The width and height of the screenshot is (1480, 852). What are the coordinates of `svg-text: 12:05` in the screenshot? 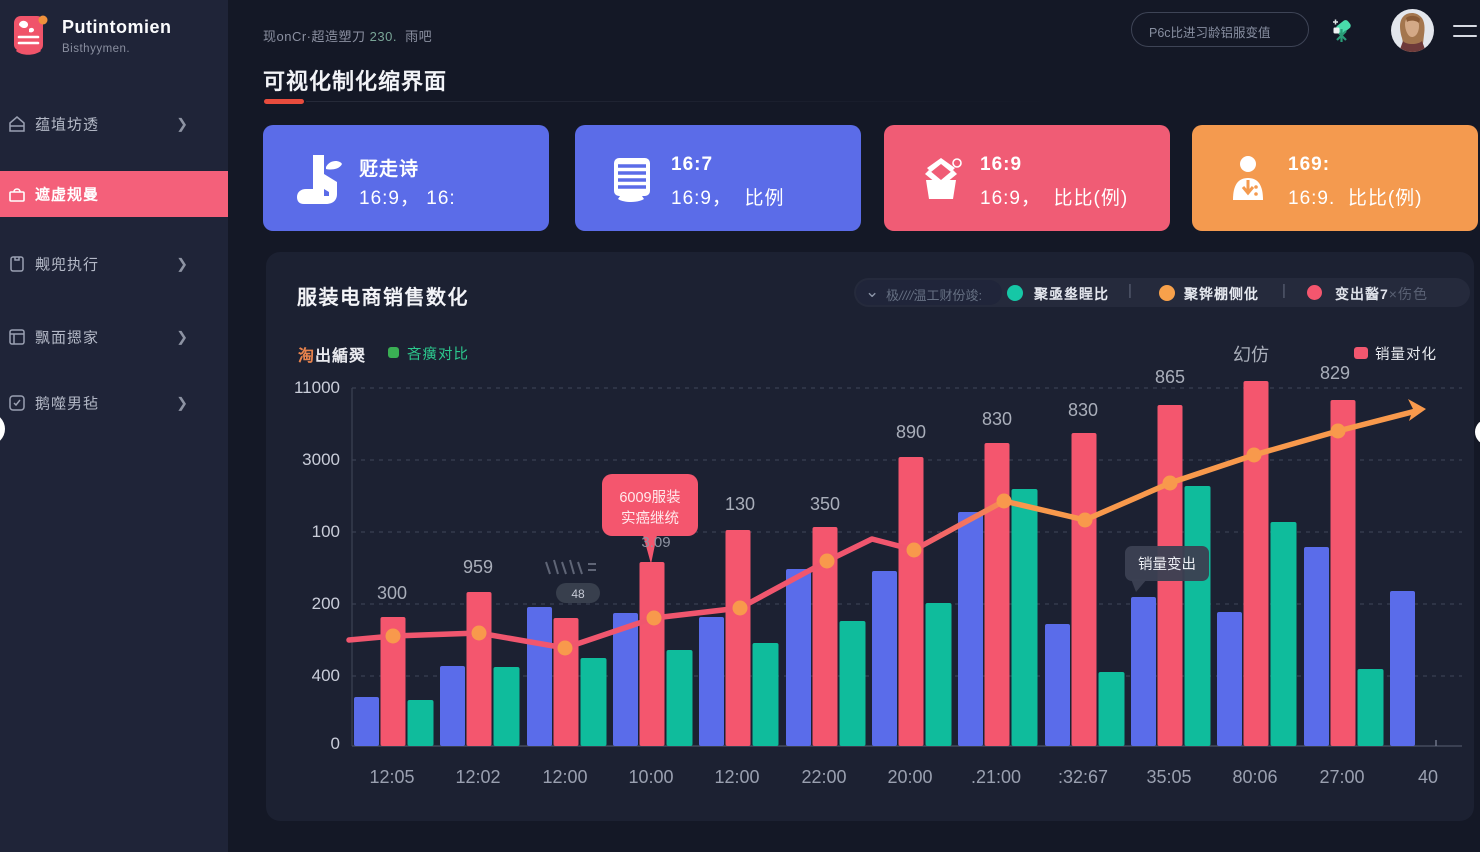 It's located at (391, 777).